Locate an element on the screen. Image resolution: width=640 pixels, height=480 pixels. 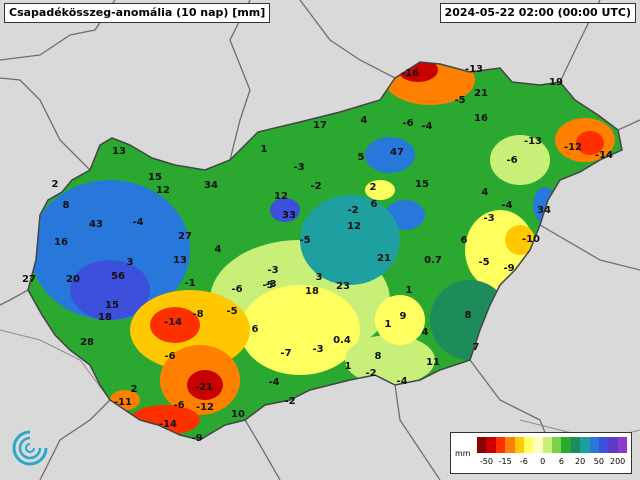
value-label: 7 is located at coordinates (476, 347).